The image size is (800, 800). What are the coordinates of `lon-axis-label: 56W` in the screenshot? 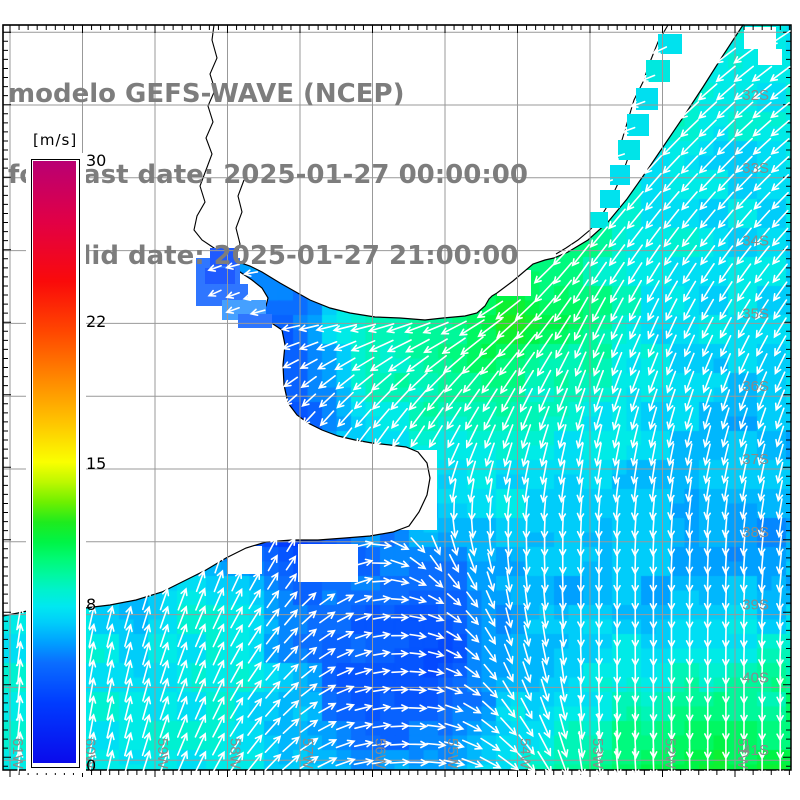 It's located at (380, 754).